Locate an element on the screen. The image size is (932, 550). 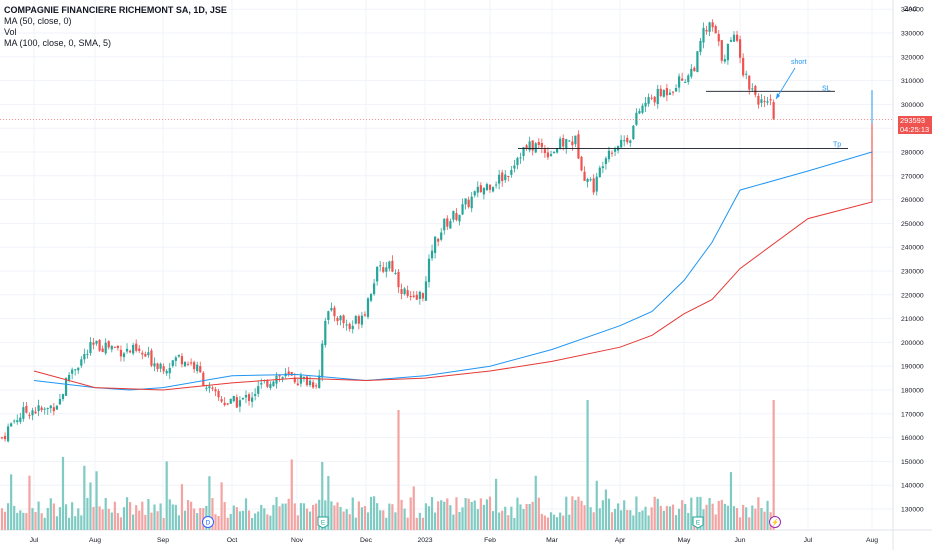
short-arrow-line is located at coordinates (785, 83).